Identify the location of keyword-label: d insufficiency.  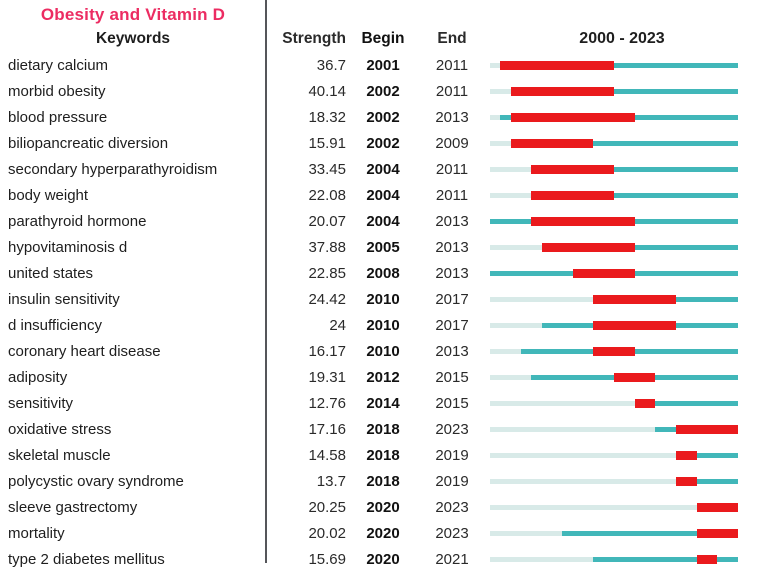
(55, 325).